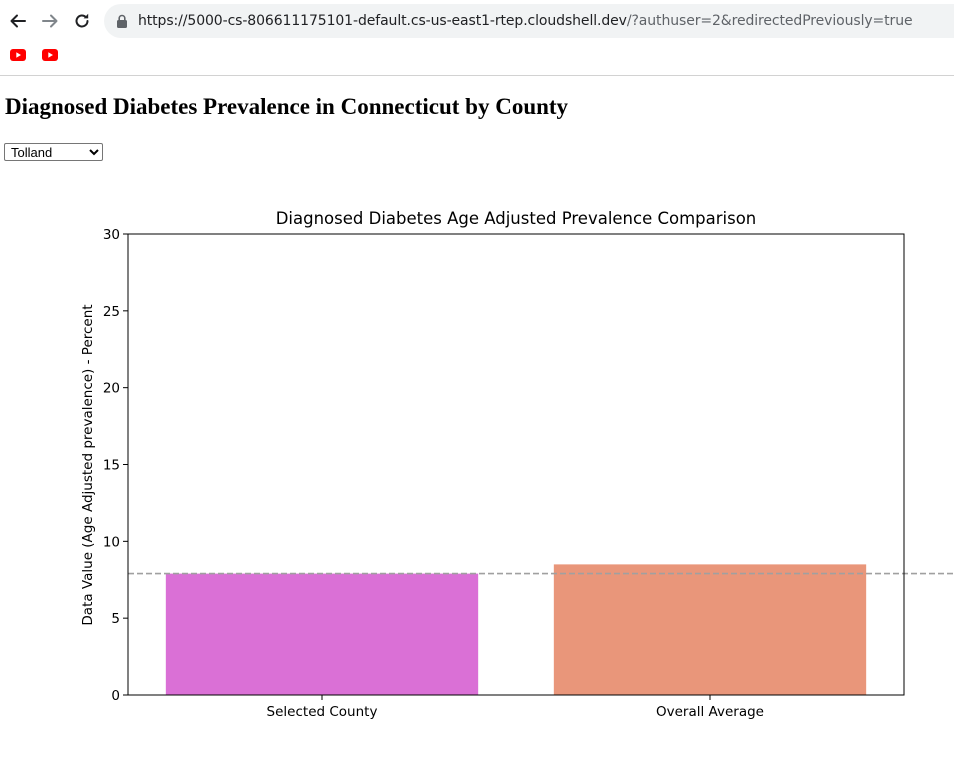 Image resolution: width=954 pixels, height=769 pixels. I want to click on reload-button, so click(82, 21).